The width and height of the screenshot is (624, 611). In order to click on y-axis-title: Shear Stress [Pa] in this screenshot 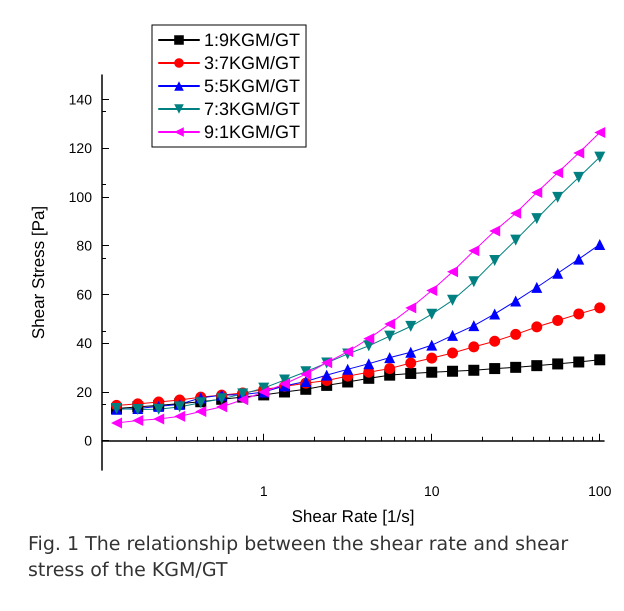, I will do `click(38, 273)`.